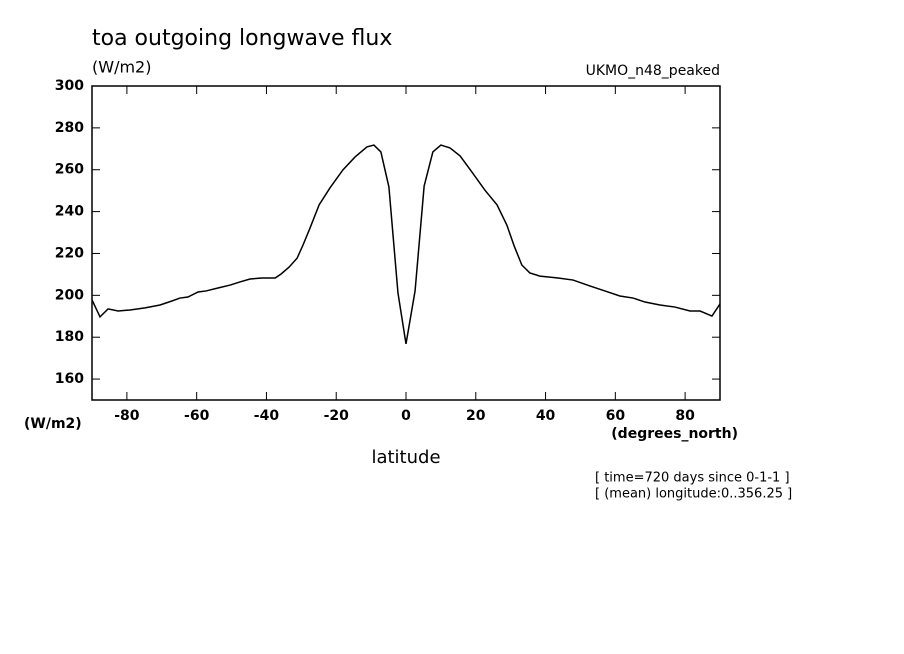 The image size is (904, 654). What do you see at coordinates (69, 337) in the screenshot?
I see `y-tick-label: 180` at bounding box center [69, 337].